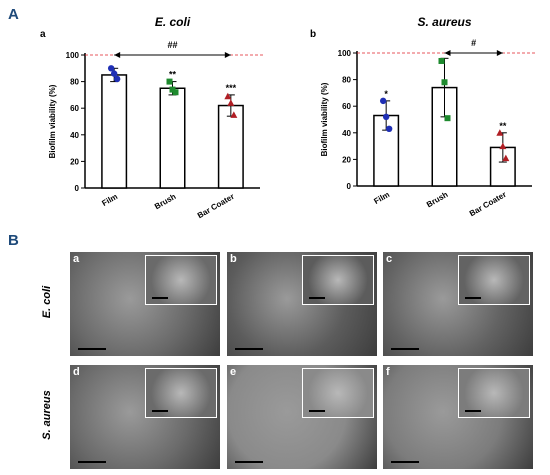  Describe the element at coordinates (172, 45) in the screenshot. I see `bracket-label: ##` at that location.